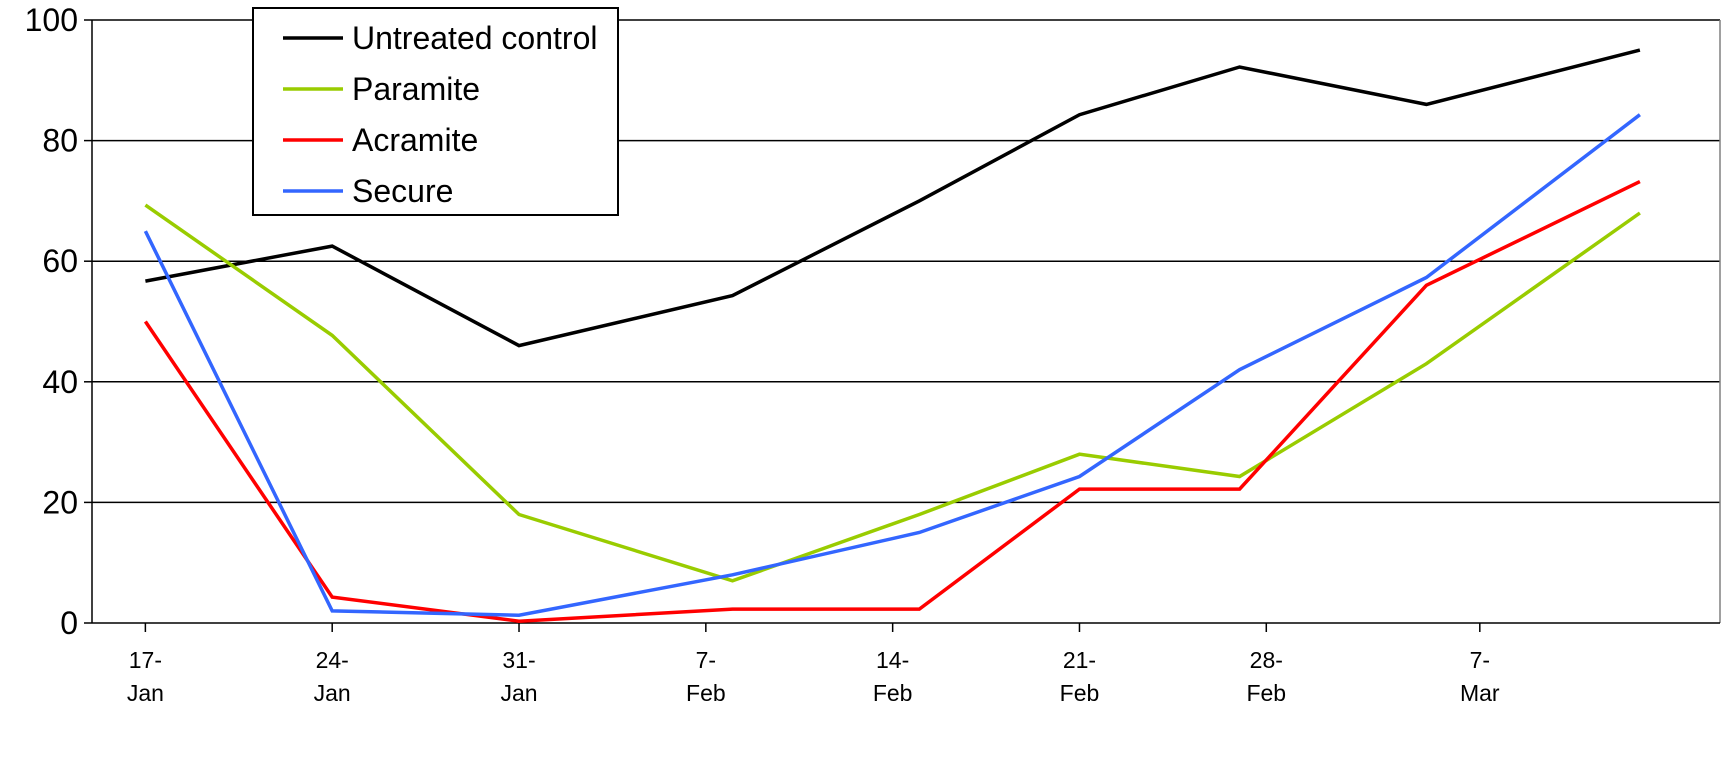  What do you see at coordinates (402, 191) in the screenshot?
I see `legend-label-secure: Secure` at bounding box center [402, 191].